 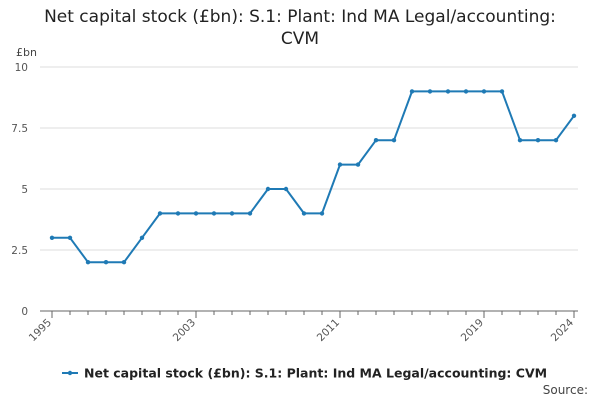 I want to click on x-tick-label: 2003, so click(x=184, y=330).